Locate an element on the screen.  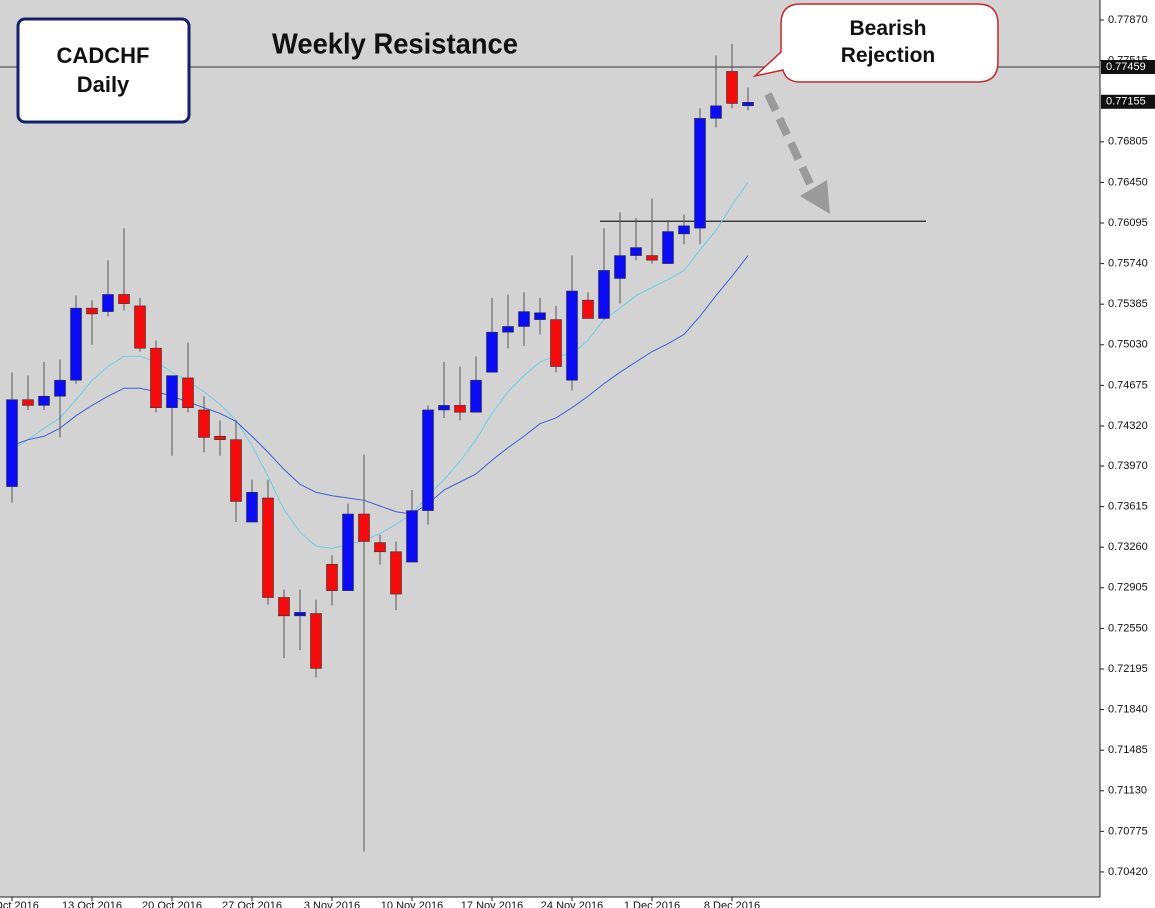
y-tick-label: 0.73970 is located at coordinates (1128, 466).